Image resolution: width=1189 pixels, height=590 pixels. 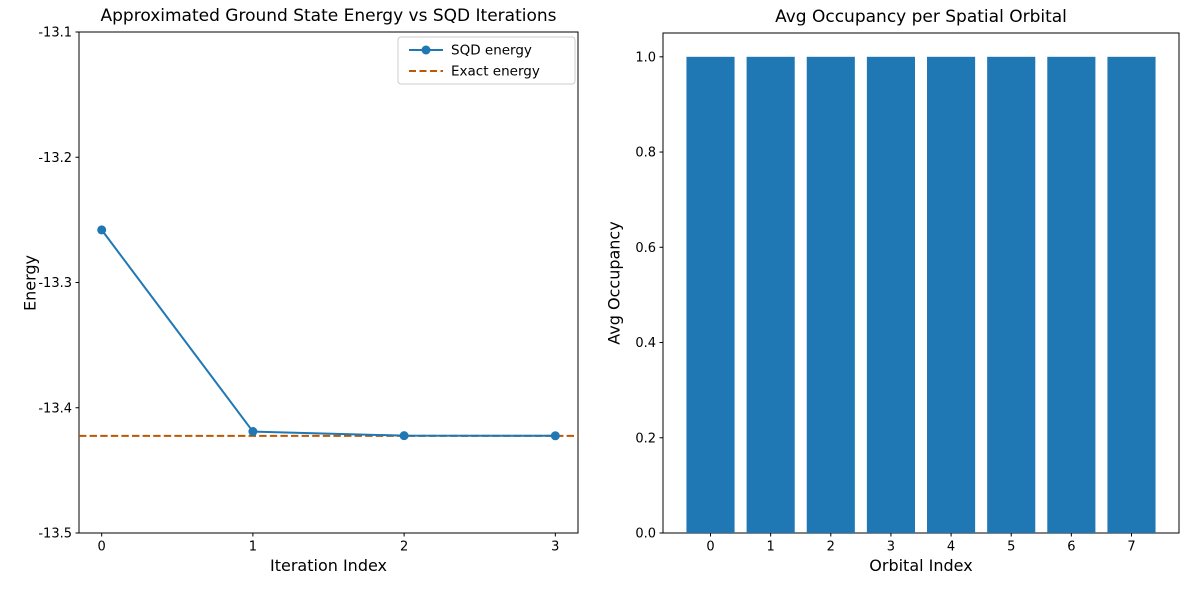 I want to click on y-tick-label: -13.3, so click(x=55, y=283).